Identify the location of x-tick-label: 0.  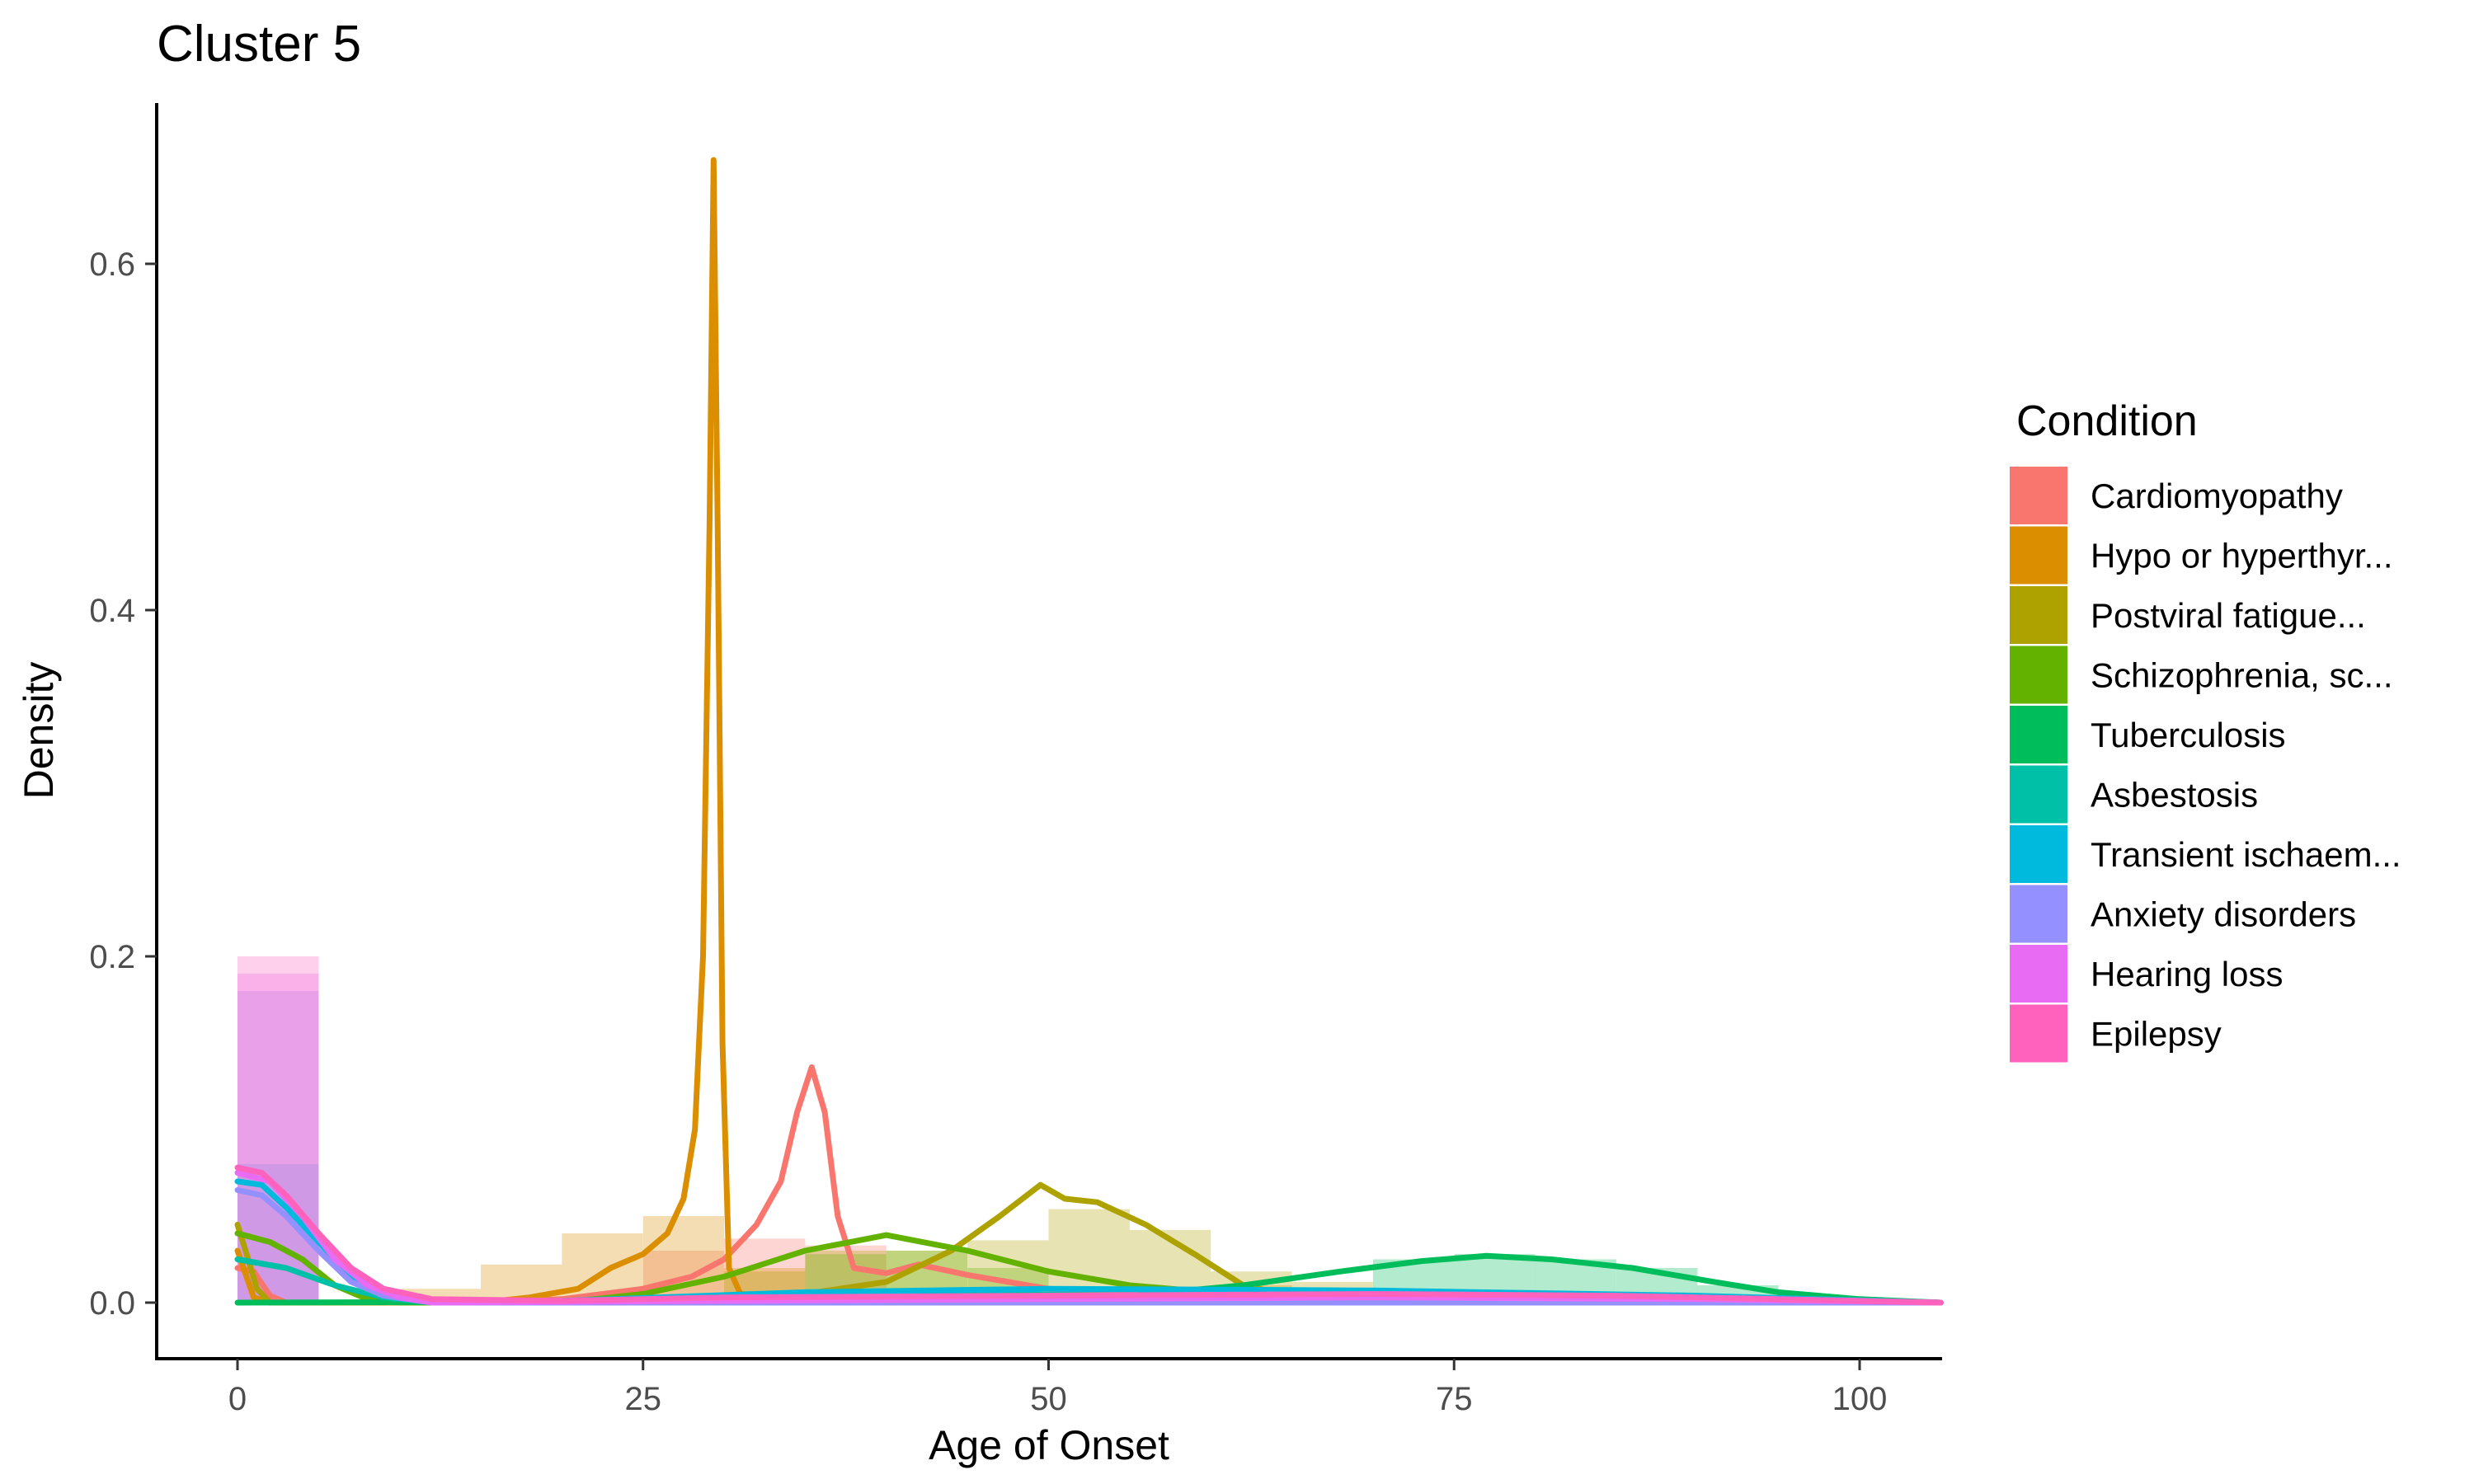
(237, 1399).